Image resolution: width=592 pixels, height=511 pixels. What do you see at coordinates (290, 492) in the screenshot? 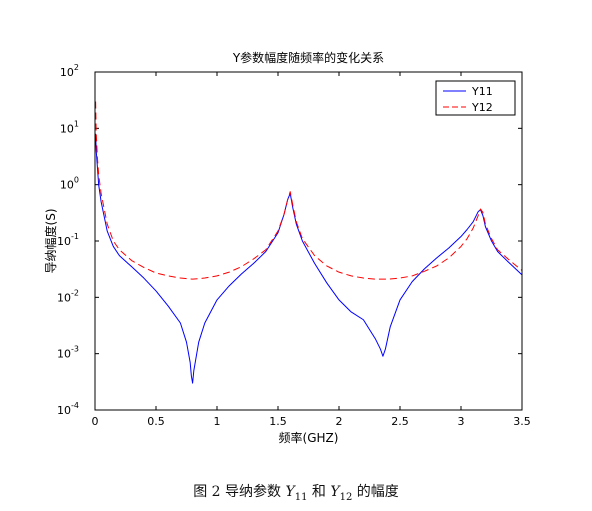
I see `caption-y-symbol-1: Y` at bounding box center [290, 492].